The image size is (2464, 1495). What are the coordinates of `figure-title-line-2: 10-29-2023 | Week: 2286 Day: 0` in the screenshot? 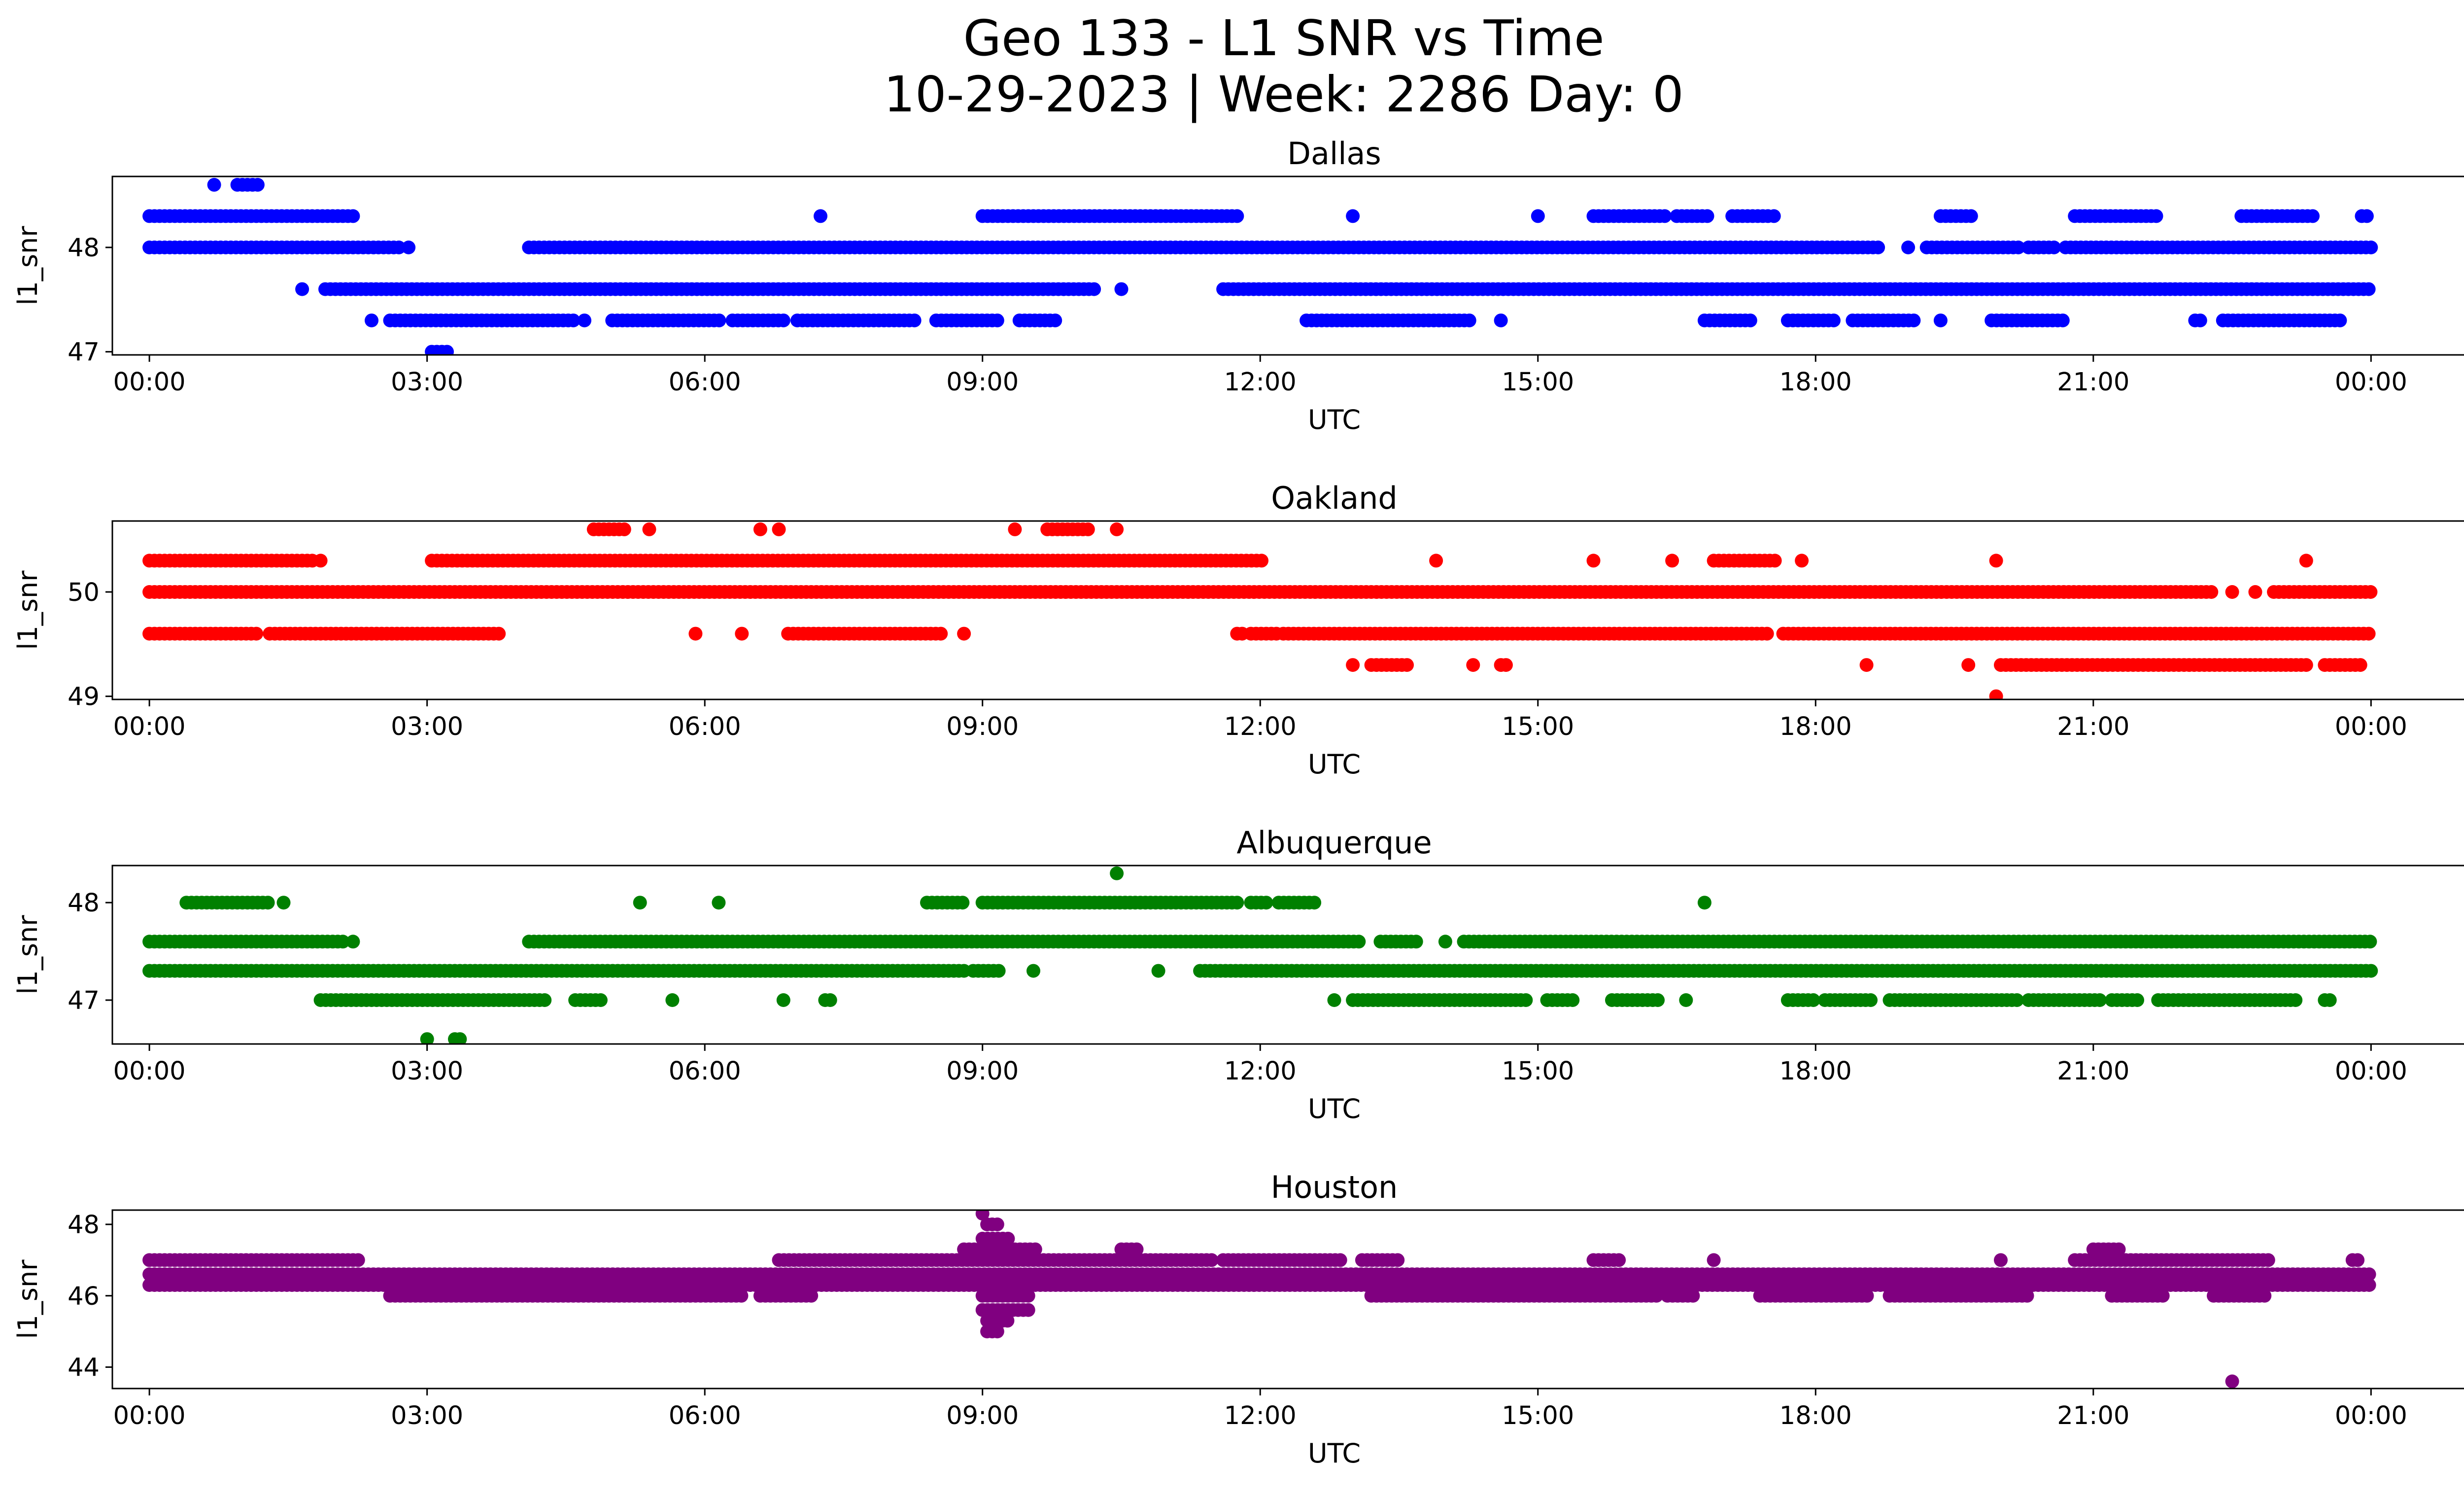 It's located at (1283, 94).